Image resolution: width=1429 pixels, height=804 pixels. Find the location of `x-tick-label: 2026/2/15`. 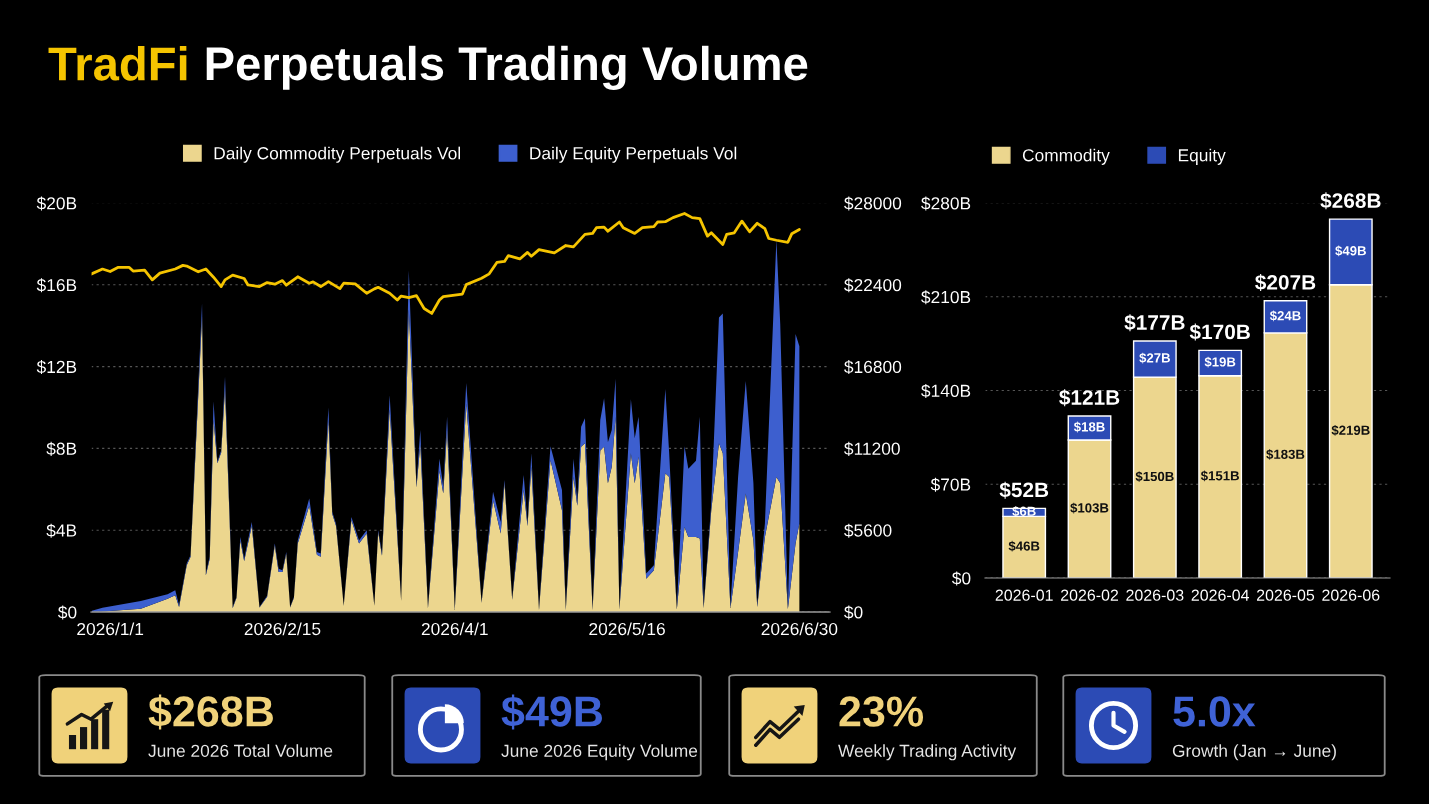

x-tick-label: 2026/2/15 is located at coordinates (282, 629).